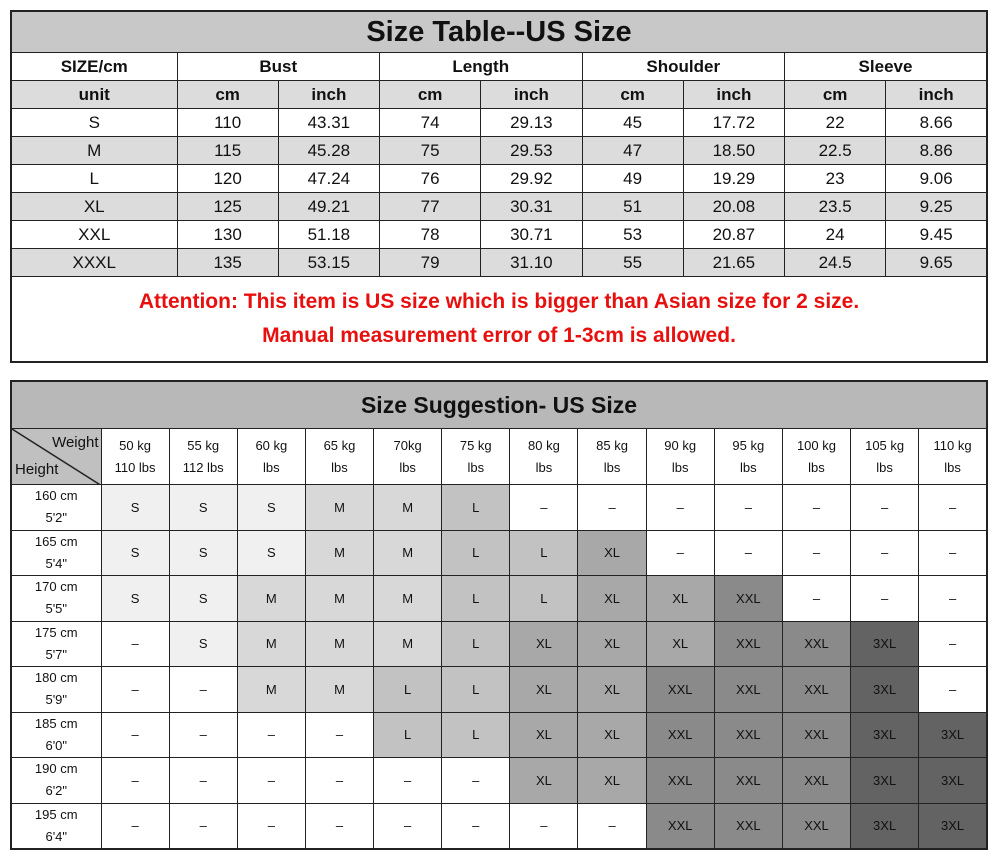 The width and height of the screenshot is (1000, 865). Describe the element at coordinates (430, 234) in the screenshot. I see `measurement-cell: 78` at that location.